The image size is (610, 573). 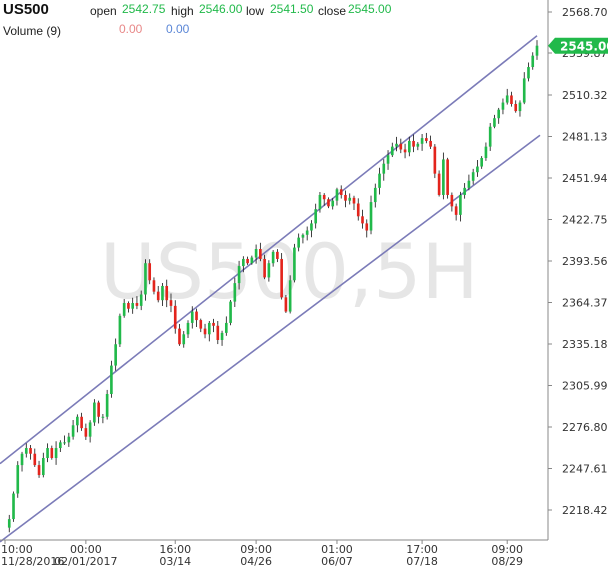 I want to click on high-label: high, so click(x=182, y=11).